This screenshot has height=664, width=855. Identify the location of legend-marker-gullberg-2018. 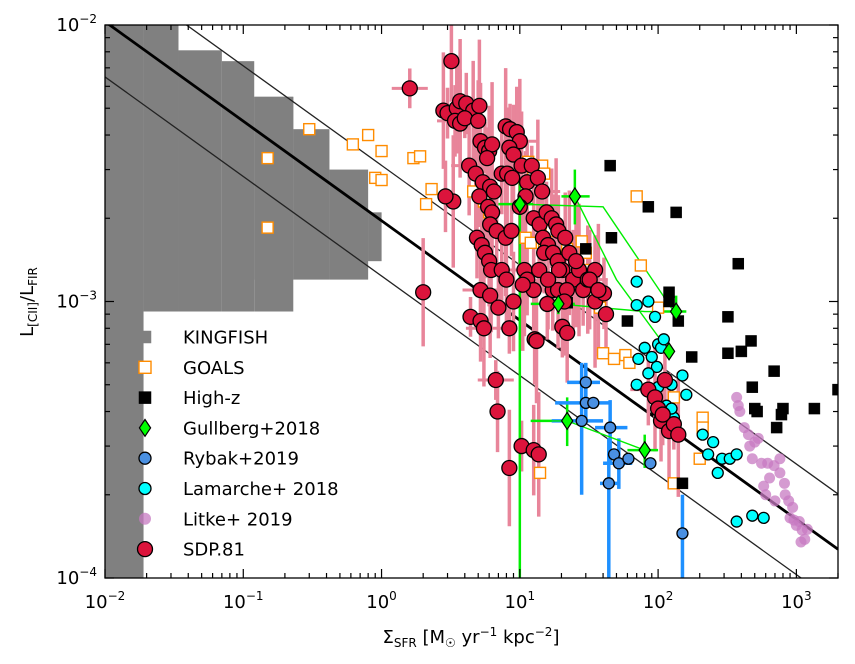
(145, 428).